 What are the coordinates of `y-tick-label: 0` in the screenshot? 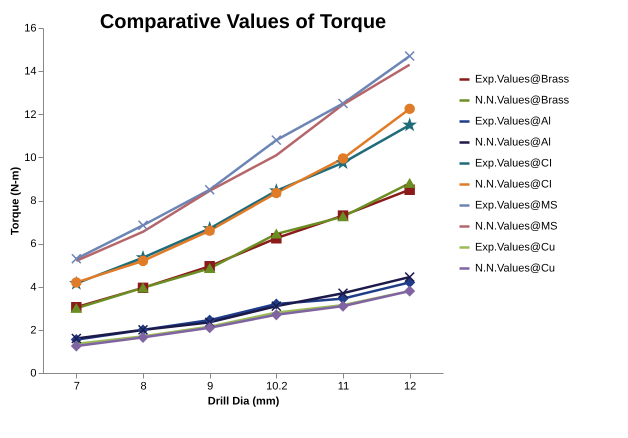 It's located at (33, 374).